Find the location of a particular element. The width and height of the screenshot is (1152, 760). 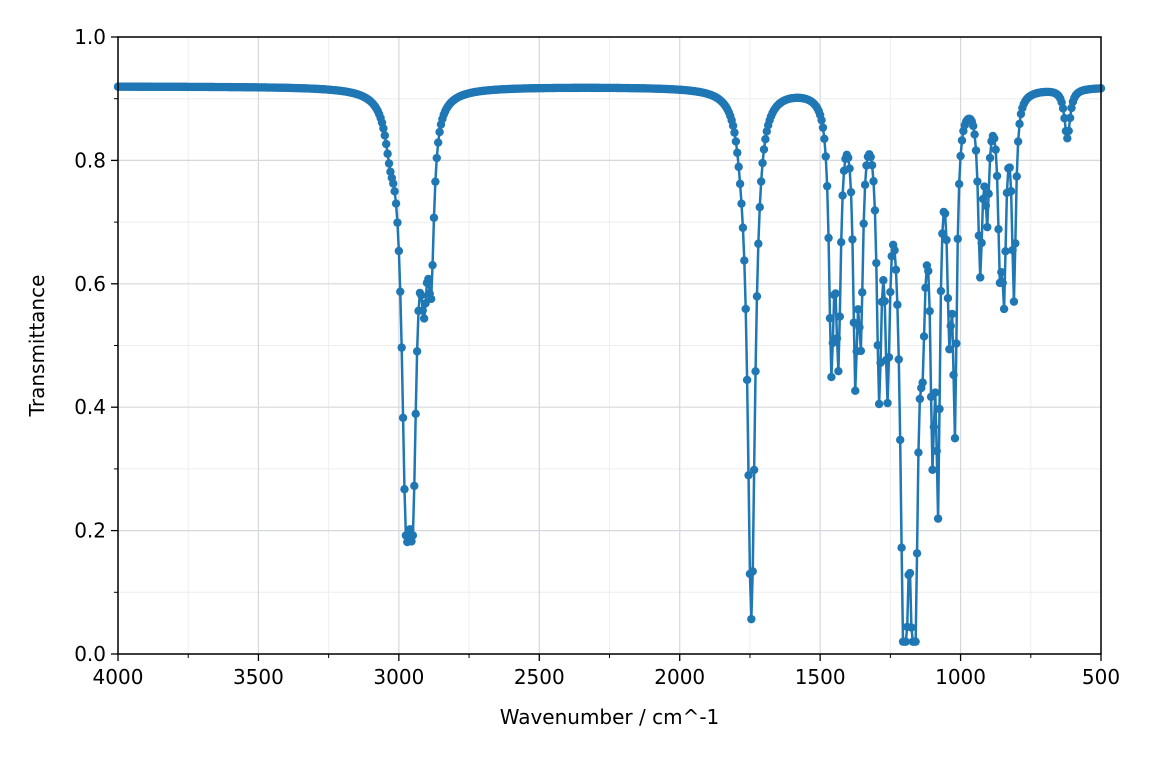

x-tick-label: 3500 is located at coordinates (258, 677).